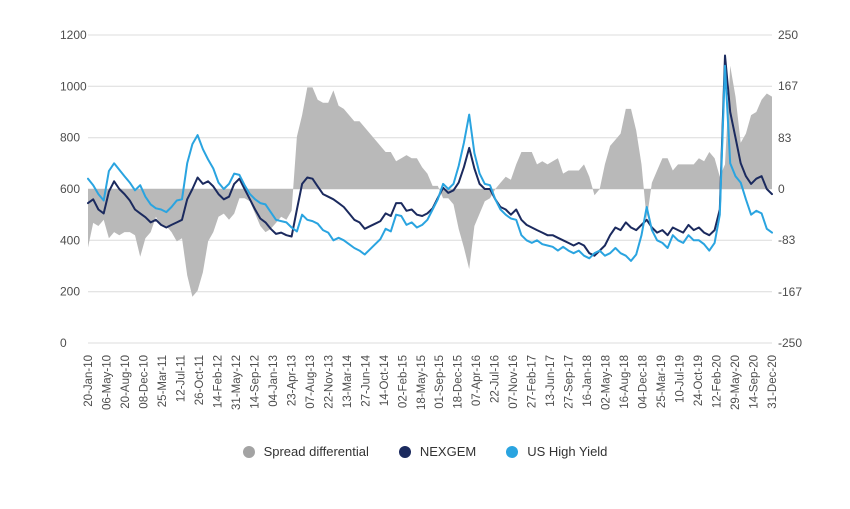  Describe the element at coordinates (181, 378) in the screenshot. I see `x-axis-tick-label: 12-Jul-11` at that location.